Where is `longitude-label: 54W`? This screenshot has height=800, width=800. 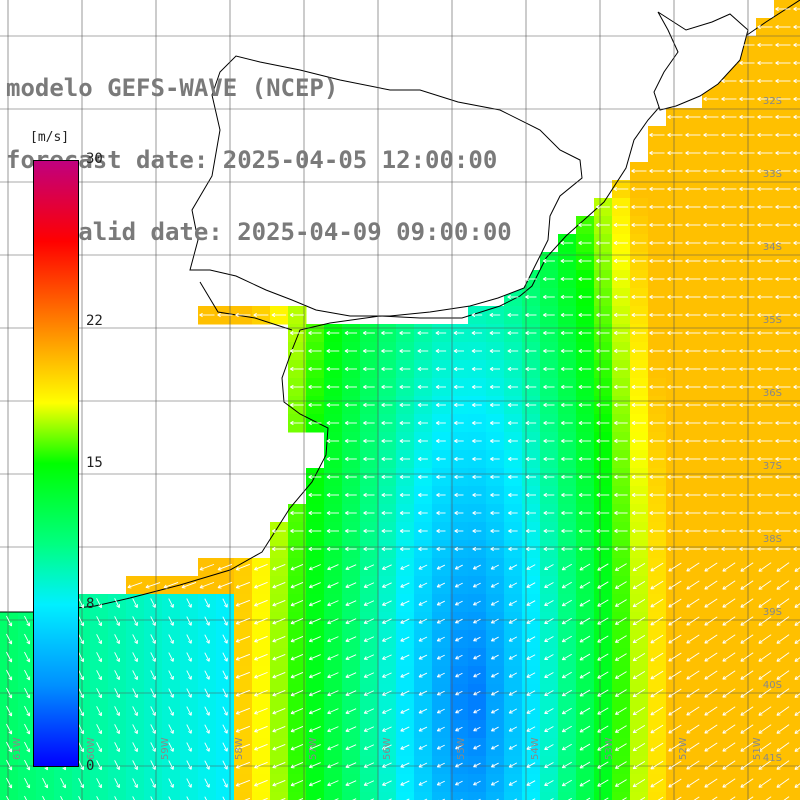 longitude-label: 54W is located at coordinates (535, 748).